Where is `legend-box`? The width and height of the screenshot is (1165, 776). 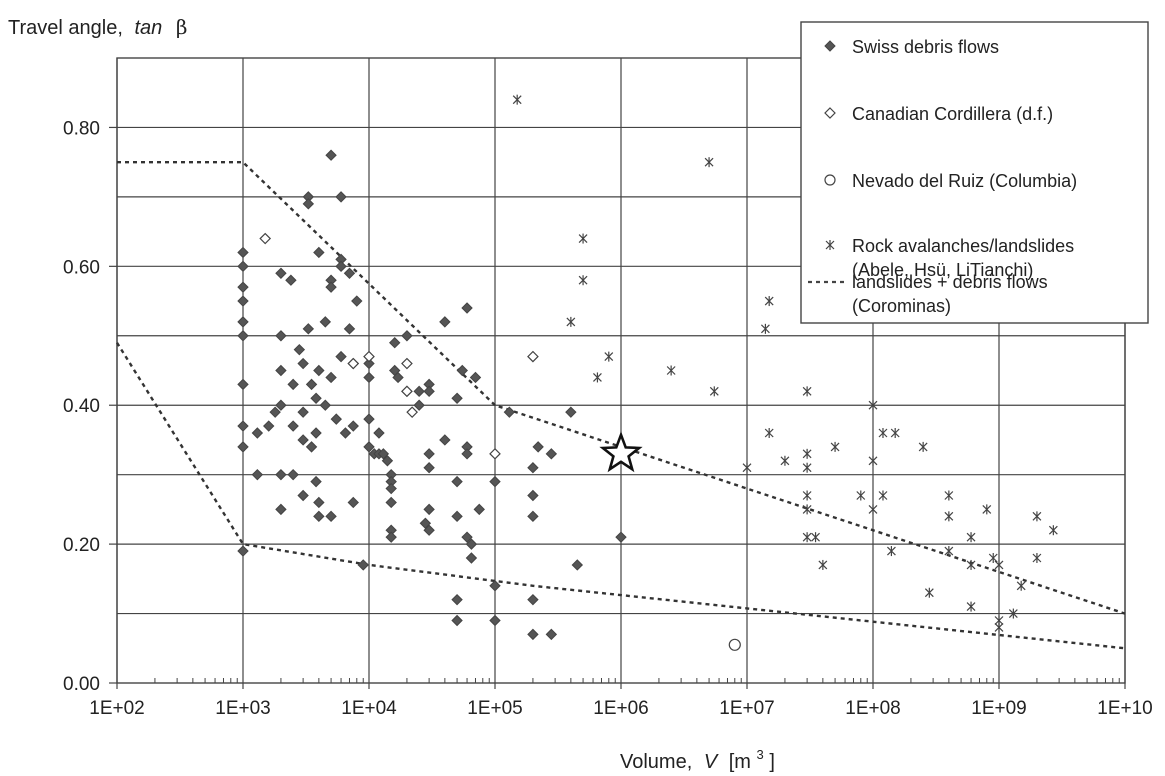 legend-box is located at coordinates (974, 172).